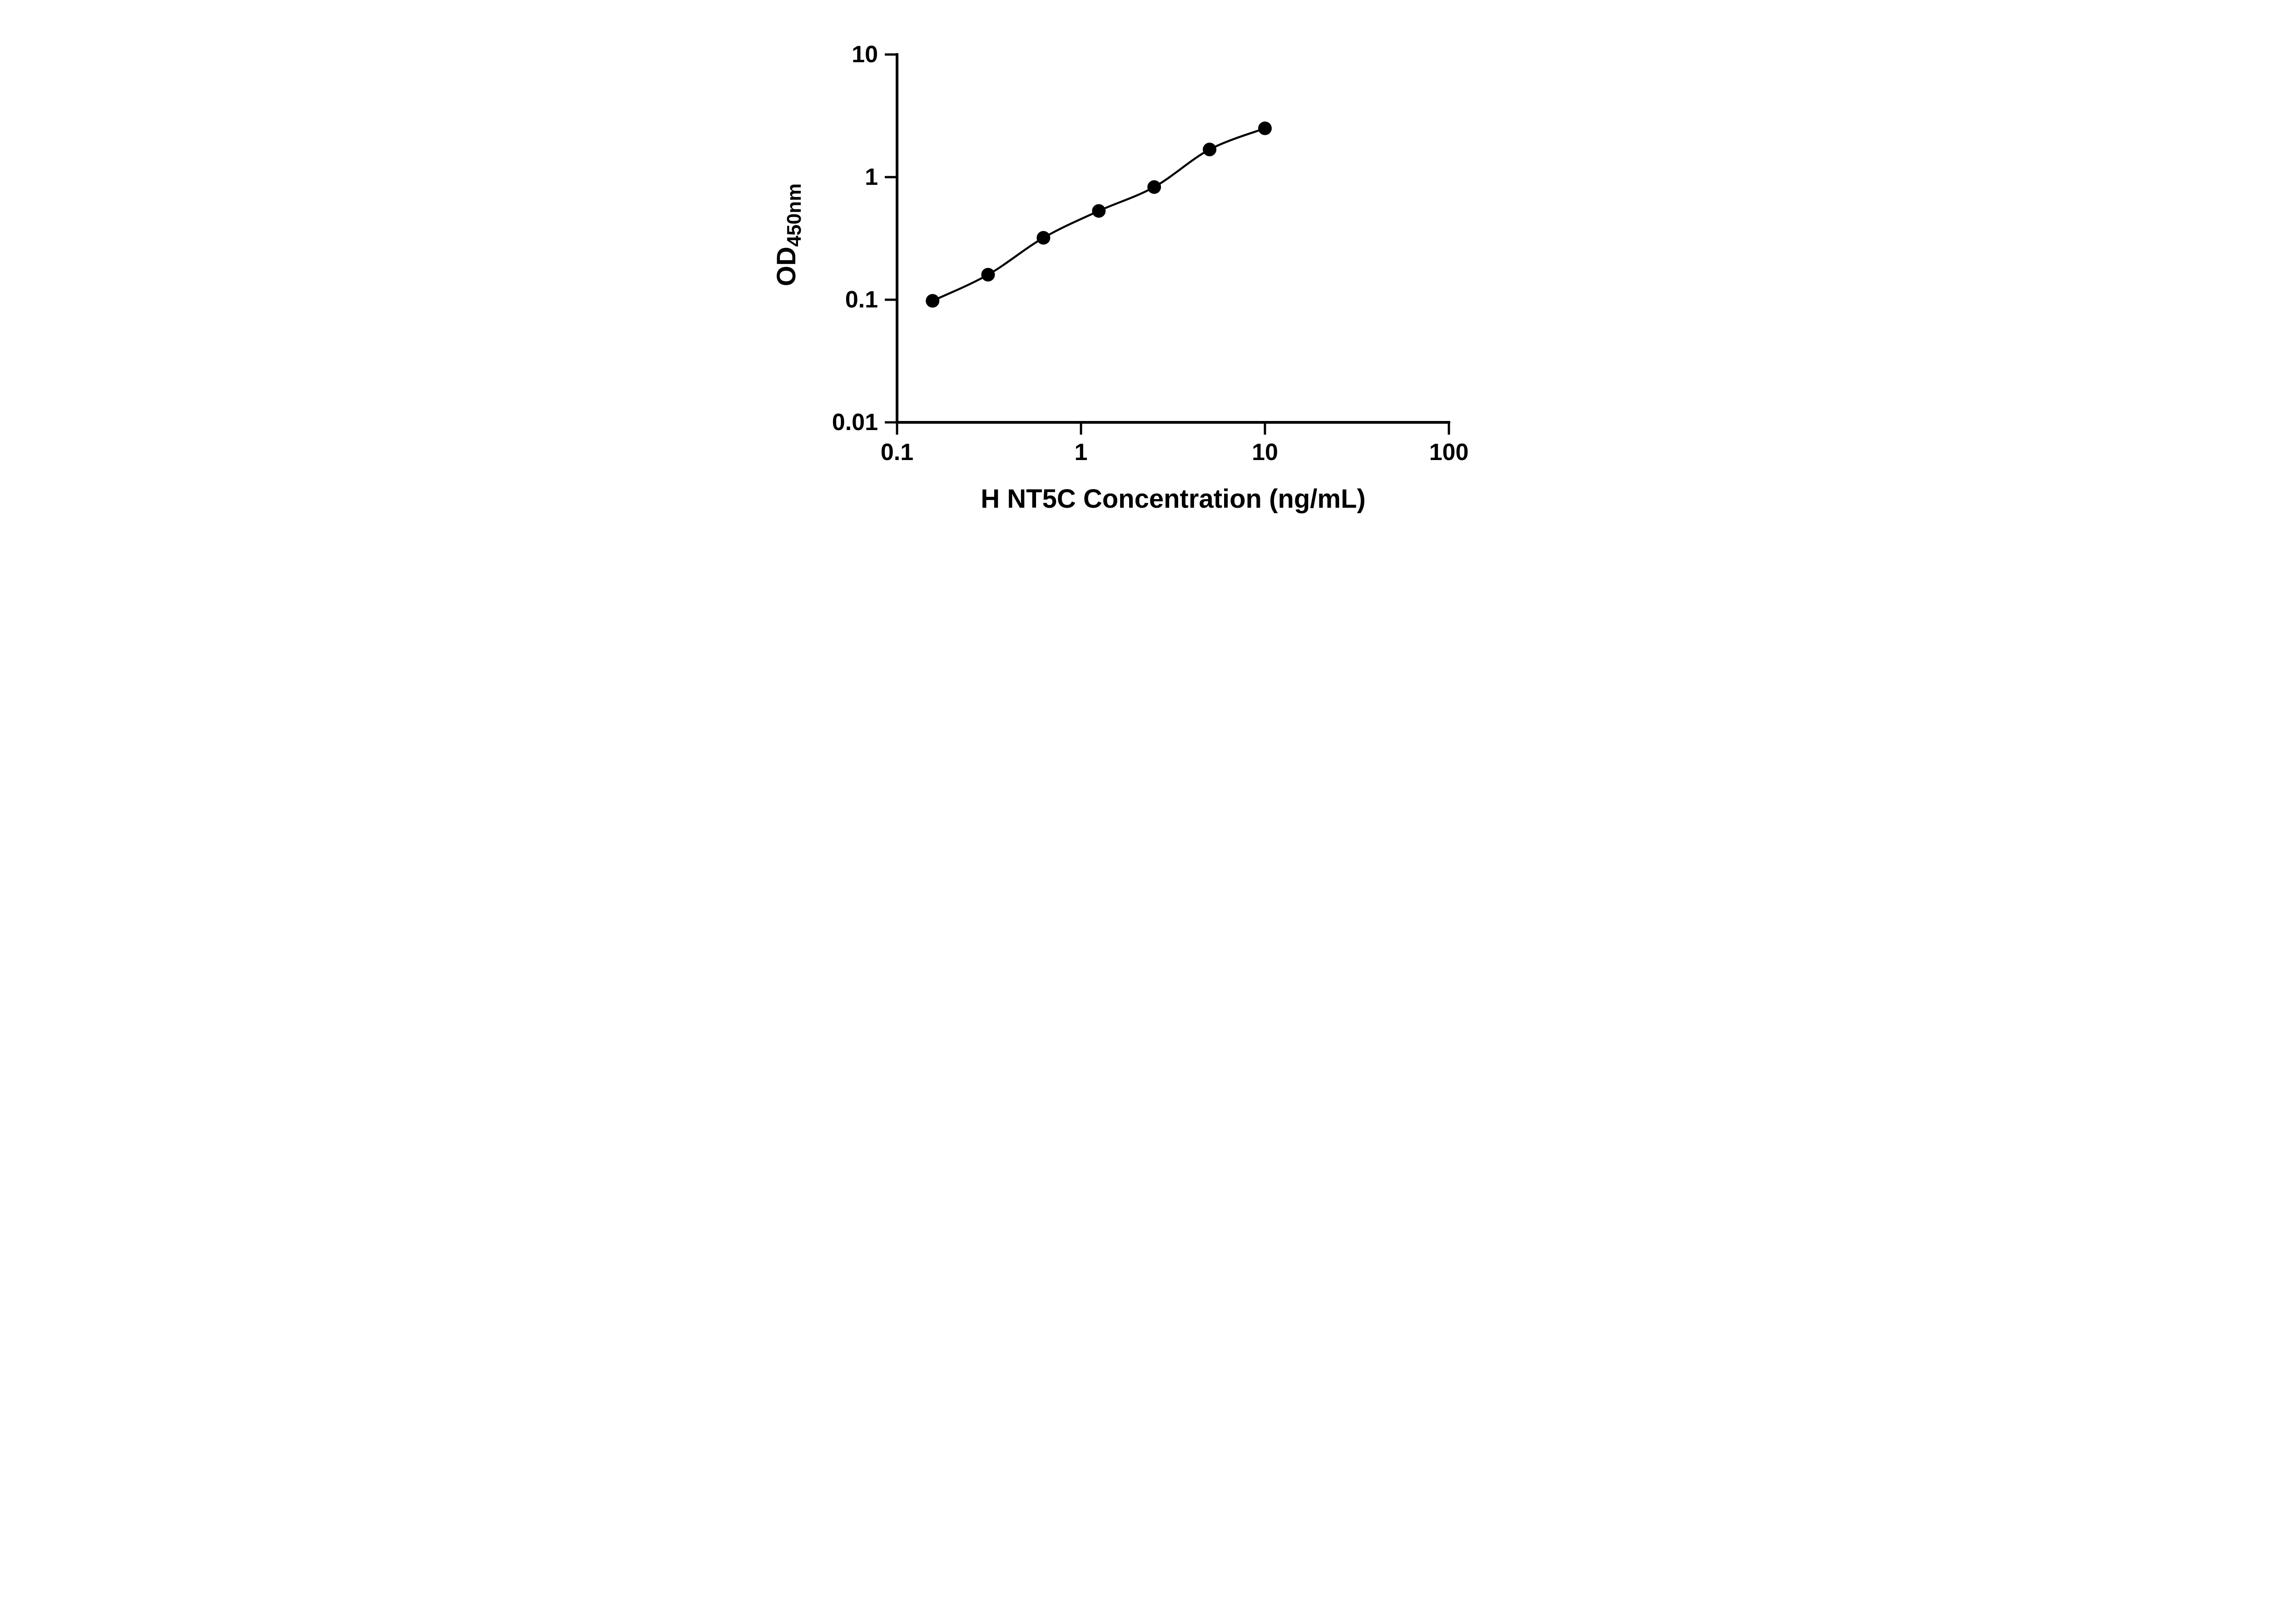 The width and height of the screenshot is (2271, 1624). Describe the element at coordinates (1173, 238) in the screenshot. I see `axis-lines` at that location.